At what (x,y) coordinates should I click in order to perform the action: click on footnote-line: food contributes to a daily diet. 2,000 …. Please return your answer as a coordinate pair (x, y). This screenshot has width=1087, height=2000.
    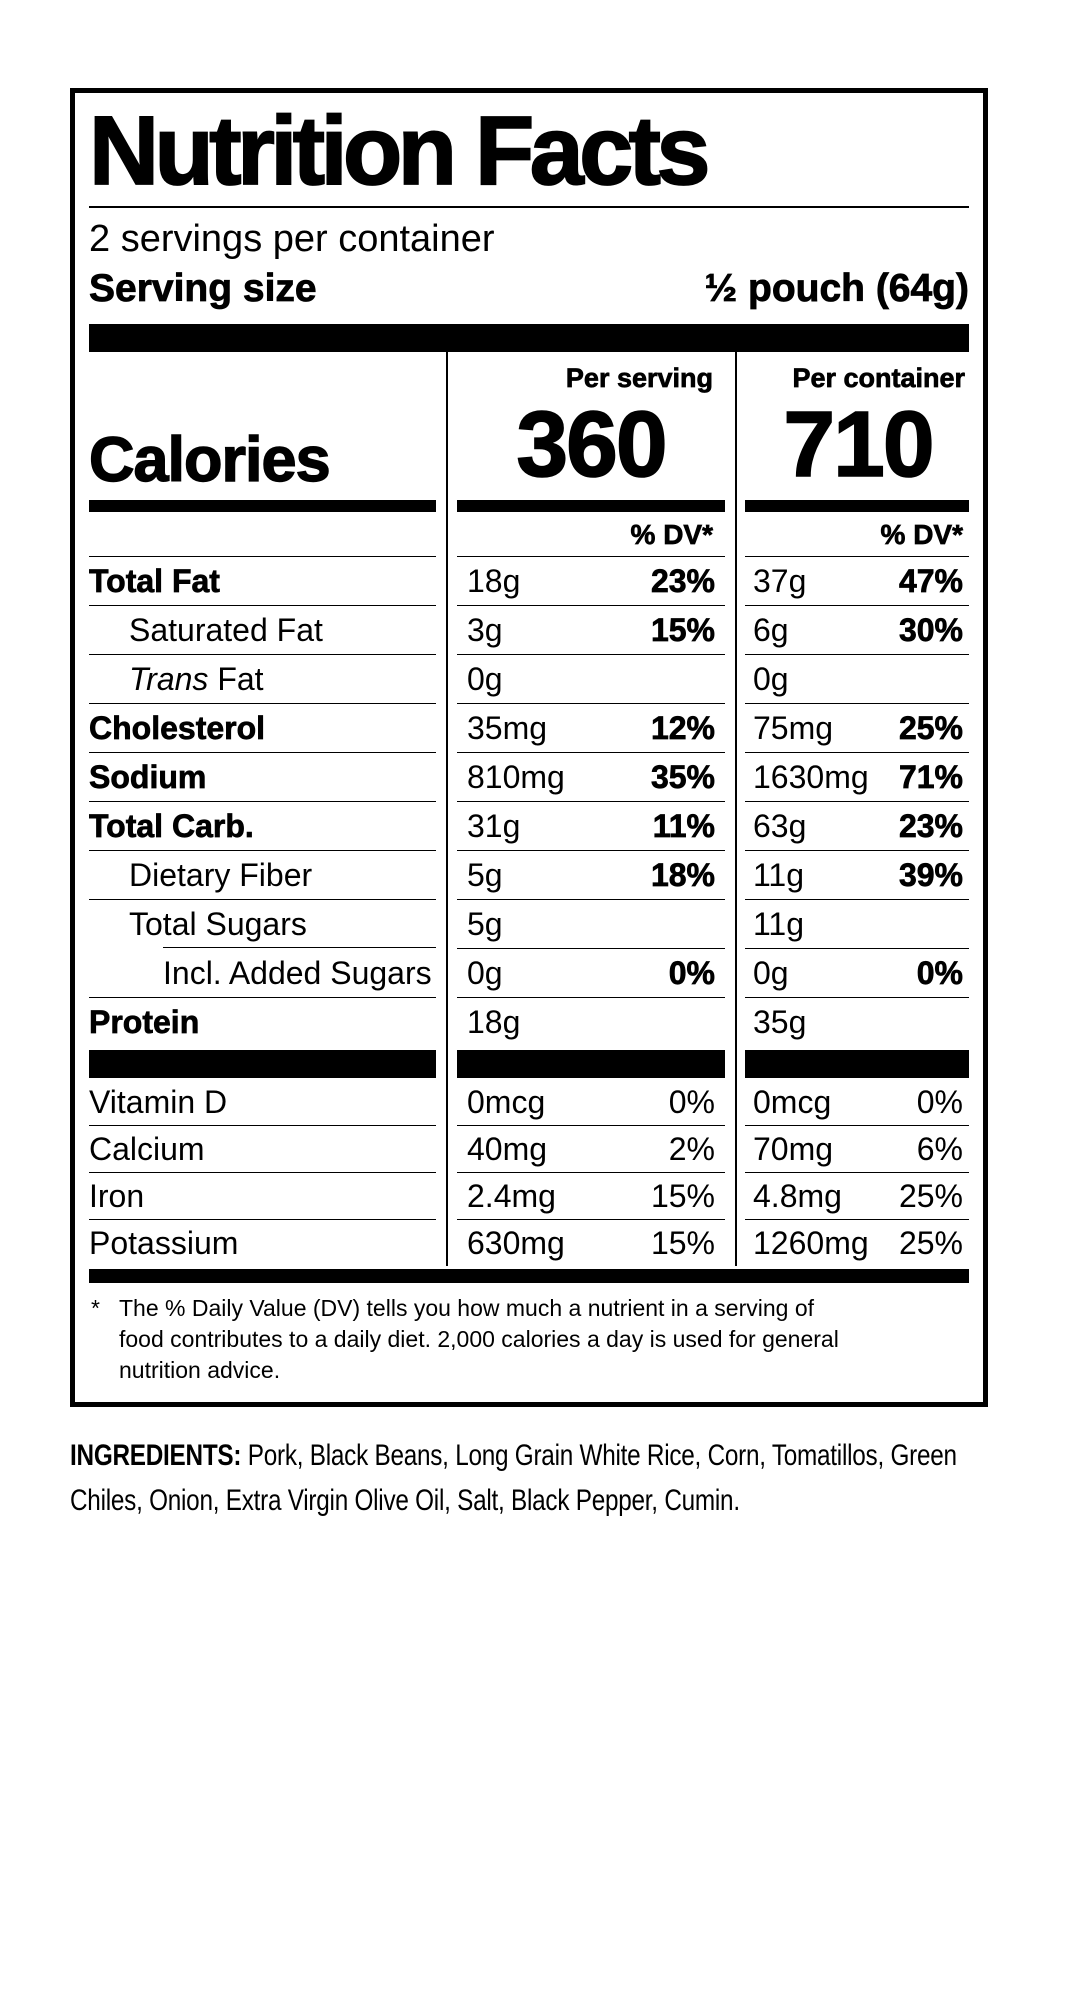
    Looking at the image, I should click on (479, 1339).